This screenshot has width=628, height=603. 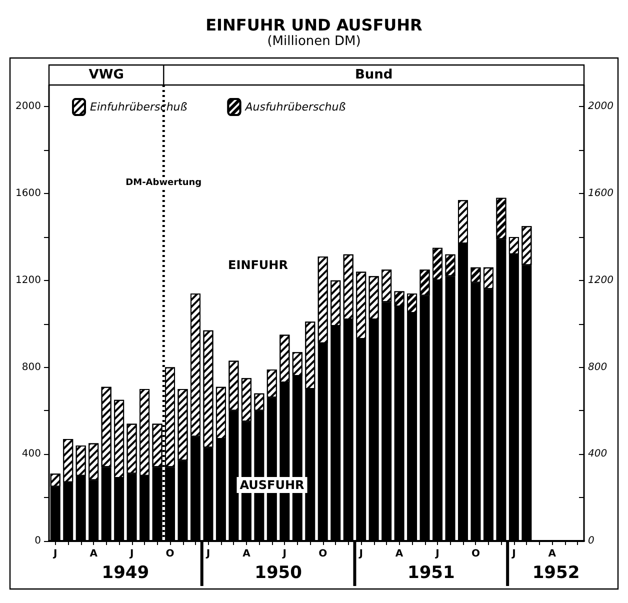 I want to click on annotation: DM-Abwertung, so click(x=164, y=183).